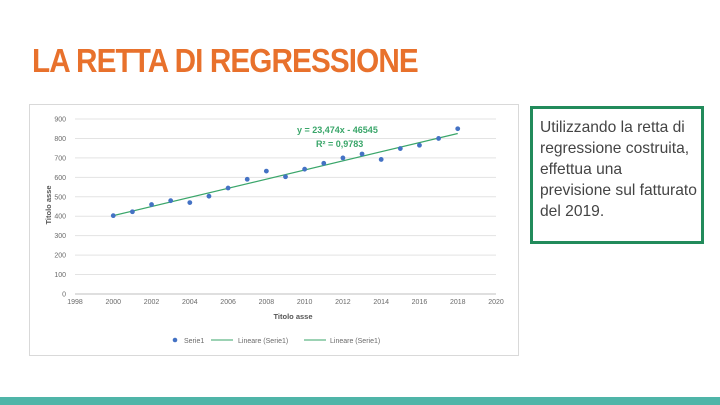  Describe the element at coordinates (48, 204) in the screenshot. I see `y-axis-title: Titolo asse` at that location.